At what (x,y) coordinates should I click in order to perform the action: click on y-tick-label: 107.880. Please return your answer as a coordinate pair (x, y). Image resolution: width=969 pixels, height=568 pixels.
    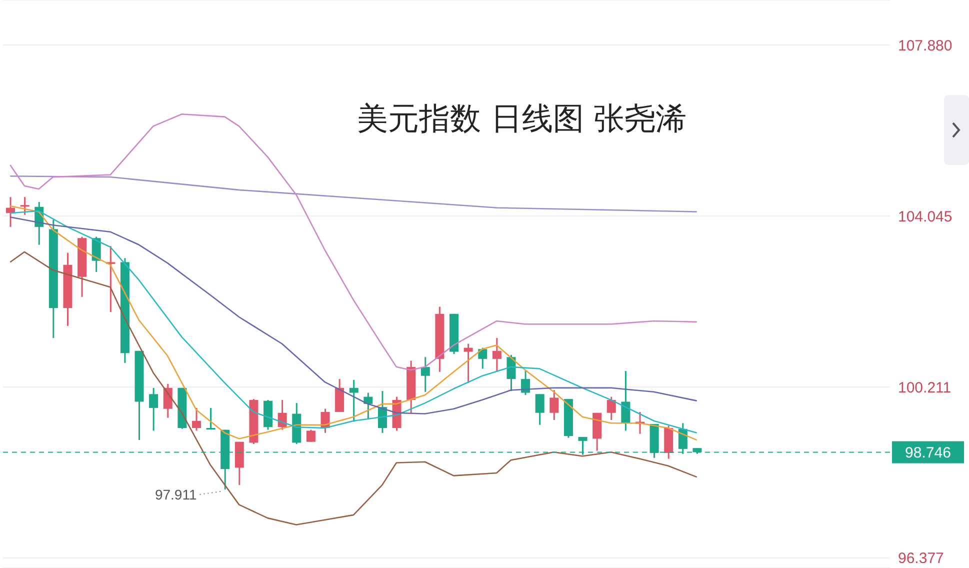
    Looking at the image, I should click on (925, 45).